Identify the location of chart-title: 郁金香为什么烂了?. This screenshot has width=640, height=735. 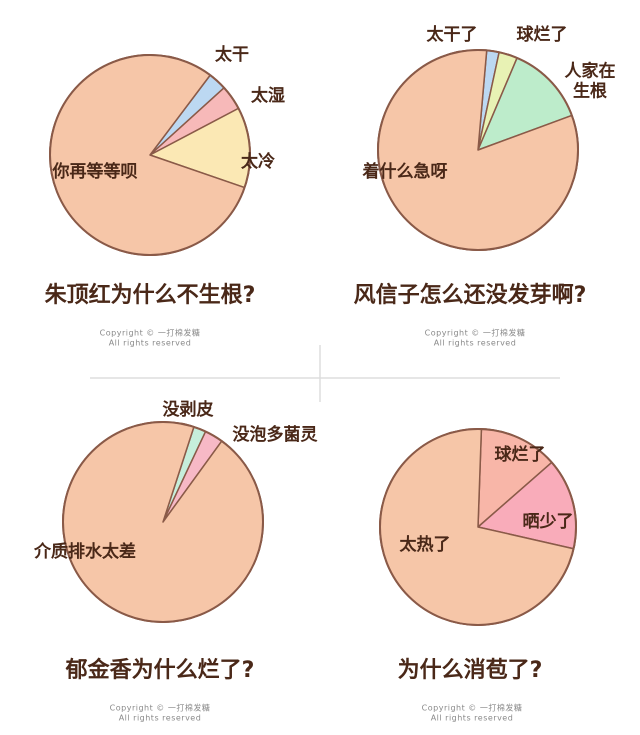
(160, 670).